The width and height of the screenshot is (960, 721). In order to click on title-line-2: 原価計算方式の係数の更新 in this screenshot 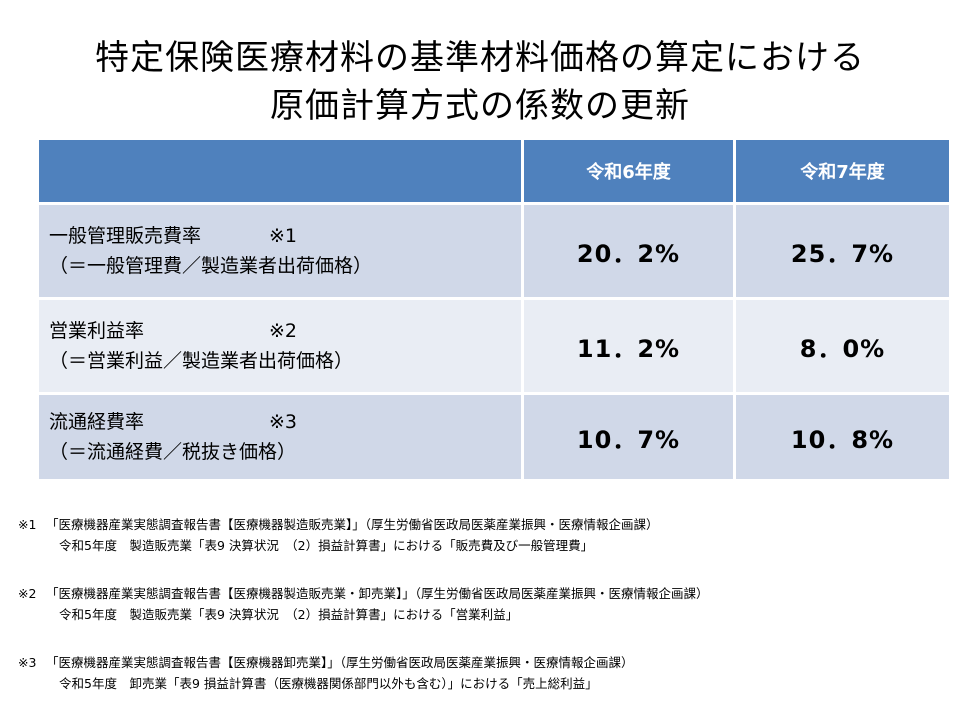, I will do `click(480, 106)`.